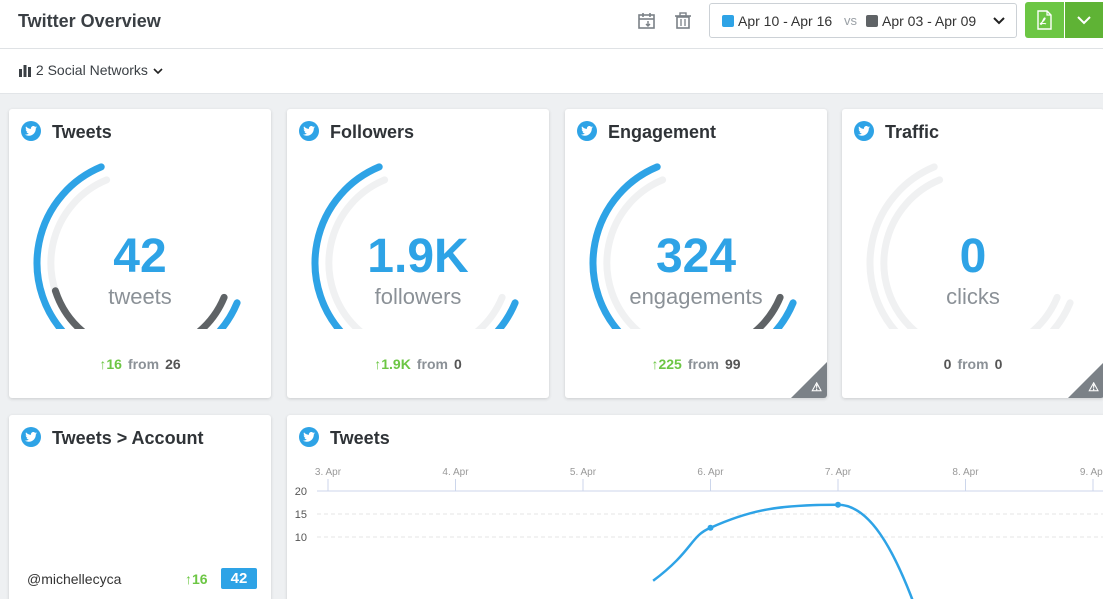  I want to click on account-delta-value: 16, so click(200, 579).